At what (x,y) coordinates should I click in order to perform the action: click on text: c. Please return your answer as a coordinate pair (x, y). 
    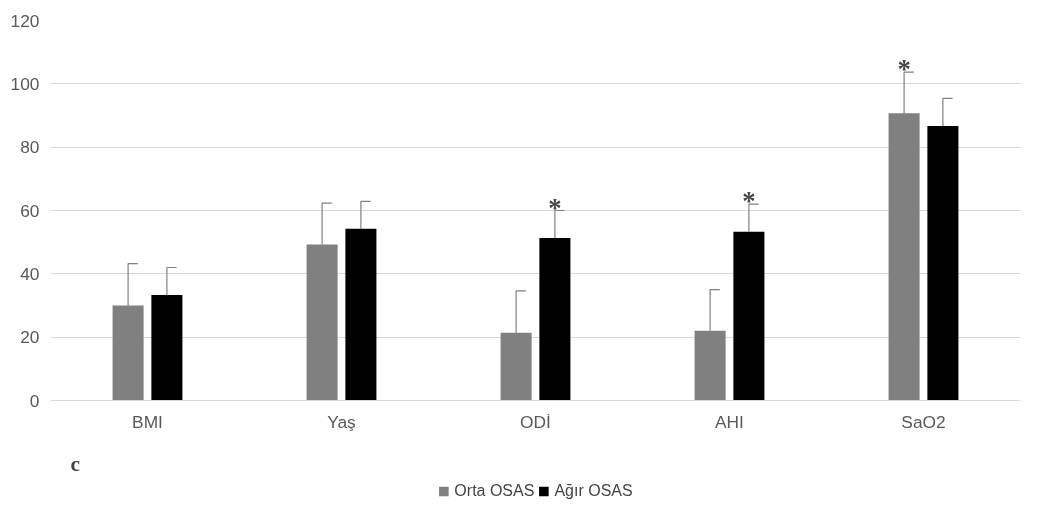
    Looking at the image, I should click on (75, 463).